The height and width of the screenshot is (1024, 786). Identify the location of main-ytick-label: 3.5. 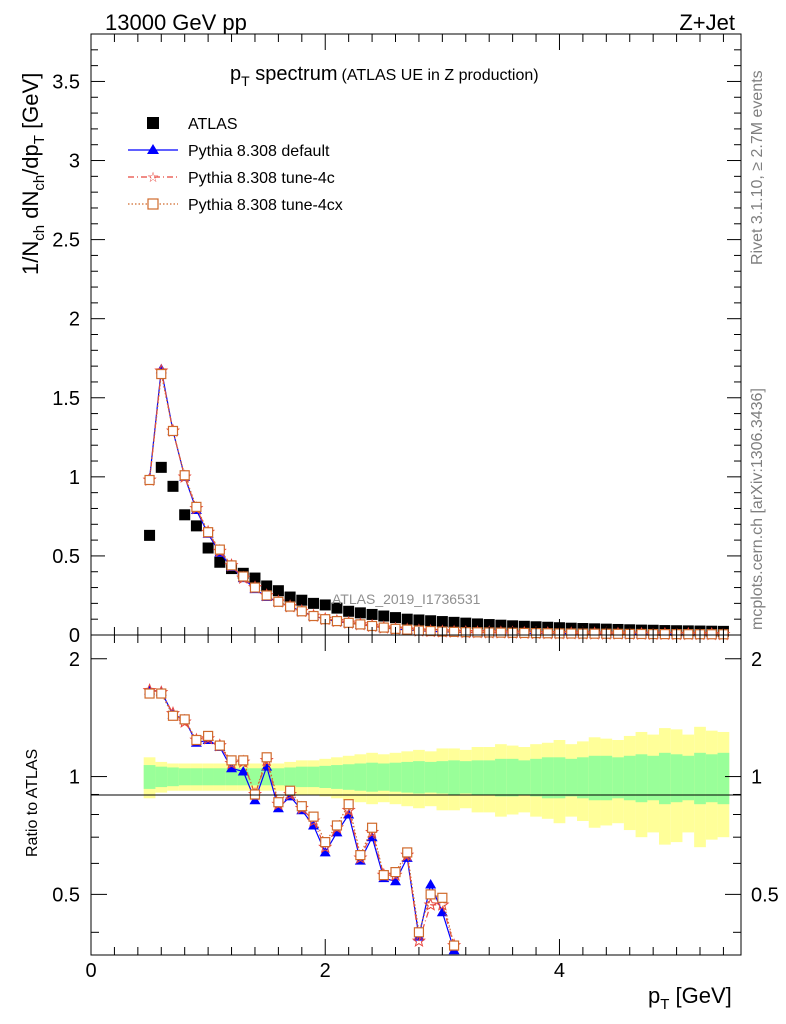
(66, 82).